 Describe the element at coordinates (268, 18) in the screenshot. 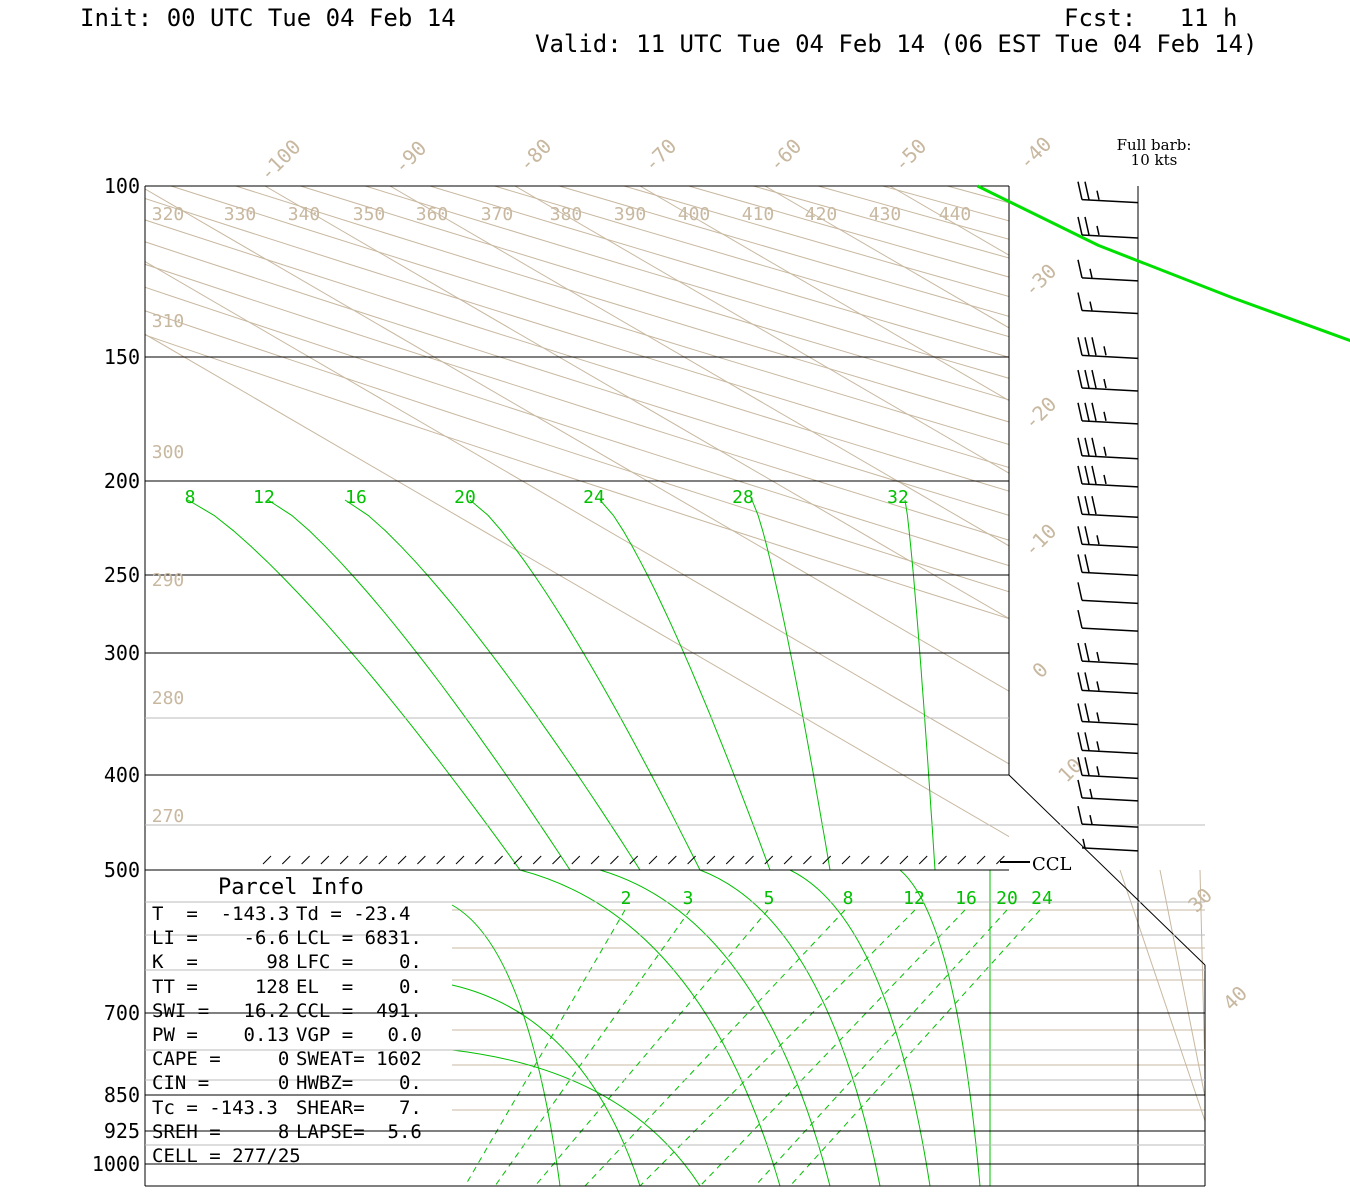

I see `init-time: Init: 00 UTC Tue 04 Feb 14` at that location.